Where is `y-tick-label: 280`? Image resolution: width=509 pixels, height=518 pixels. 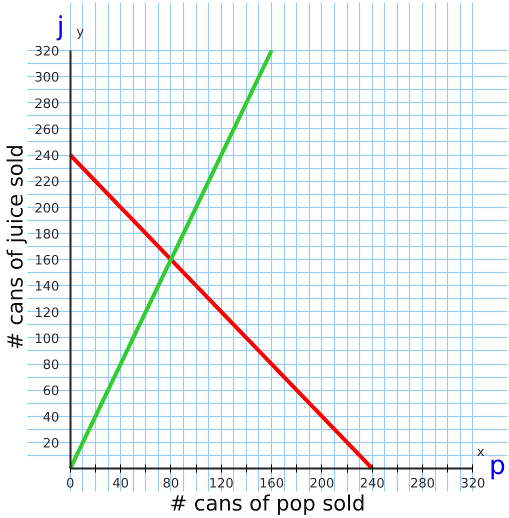 y-tick-label: 280 is located at coordinates (47, 104).